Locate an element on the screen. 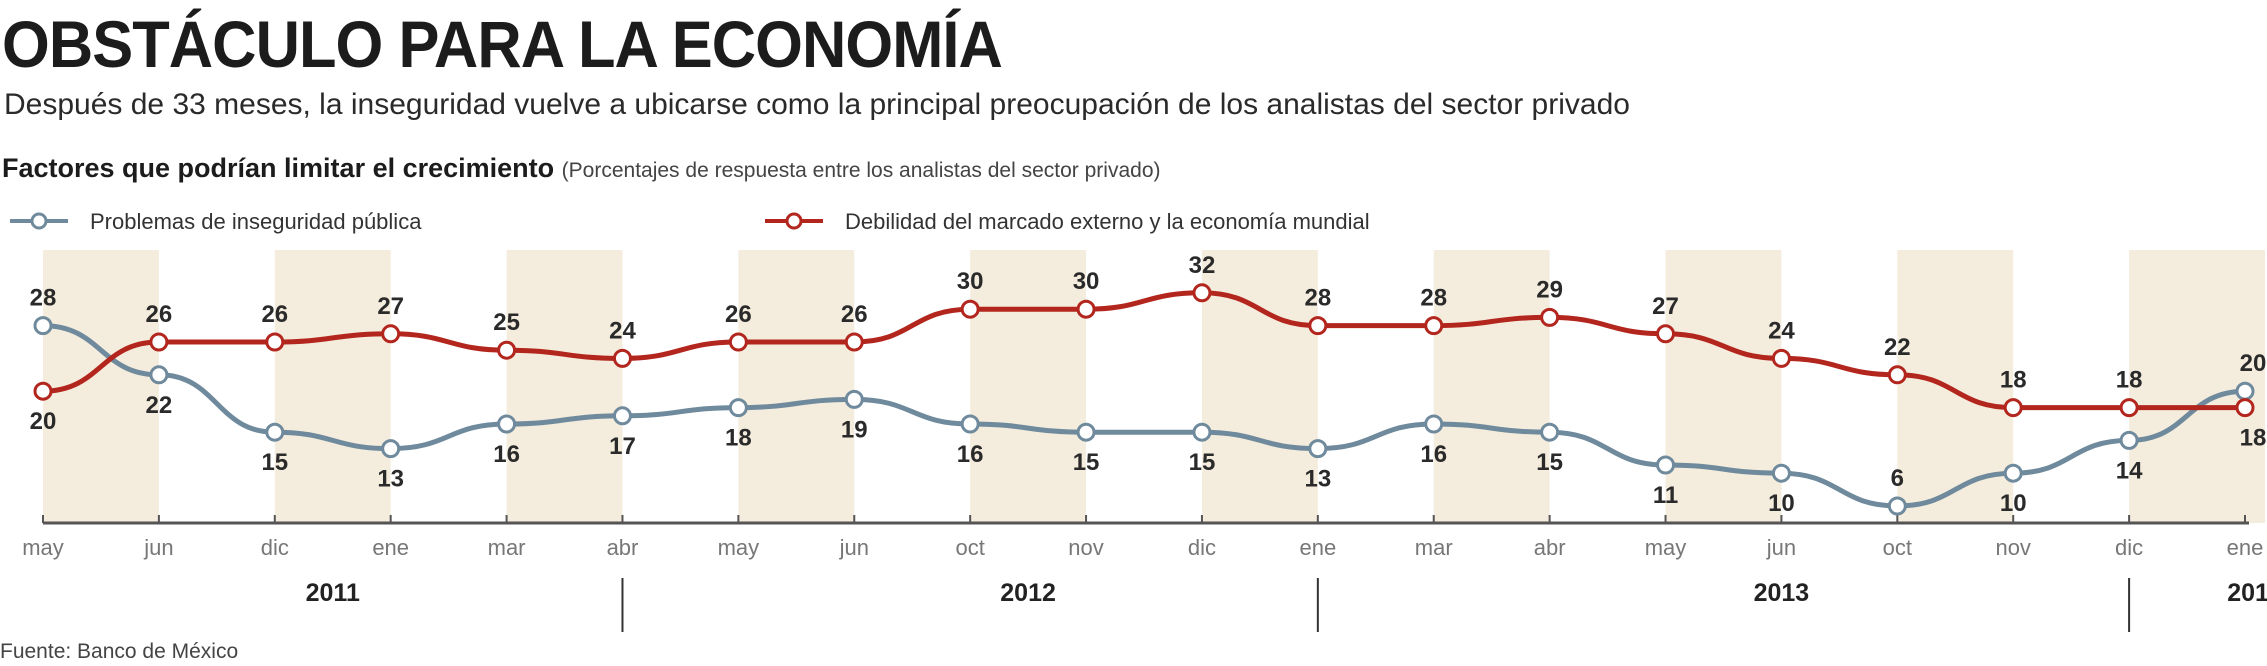 This screenshot has height=666, width=2267. data-label: 11 is located at coordinates (1665, 495).